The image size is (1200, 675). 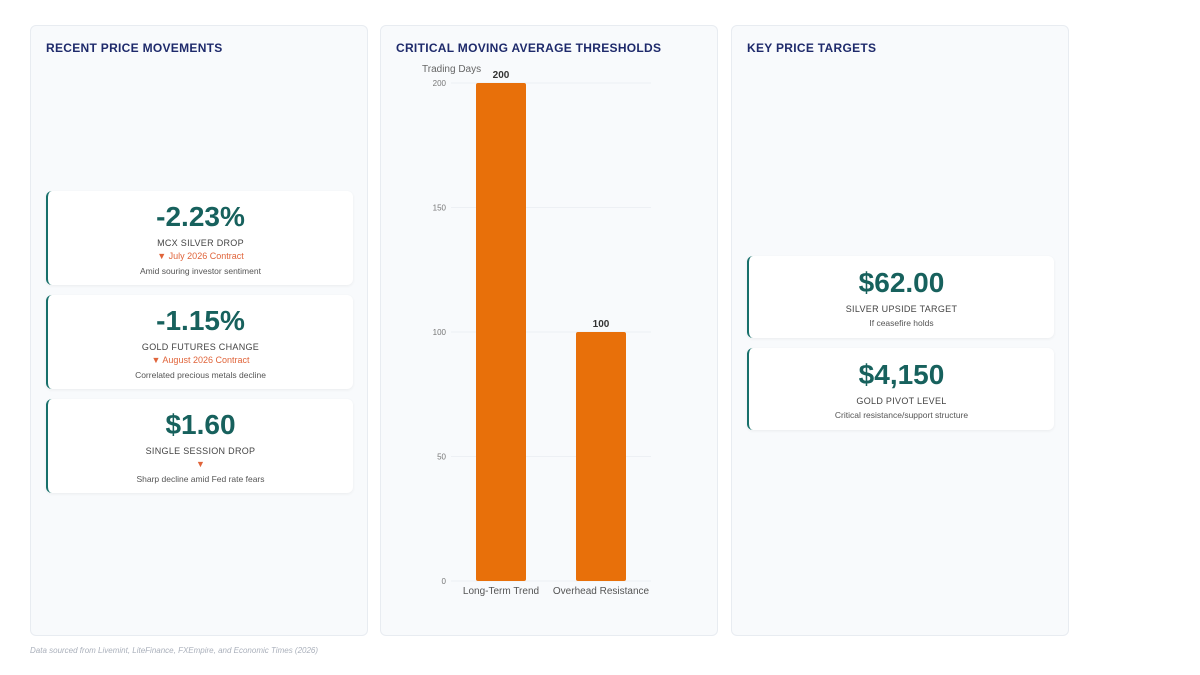 What do you see at coordinates (601, 324) in the screenshot?
I see `bar-data-label: 100` at bounding box center [601, 324].